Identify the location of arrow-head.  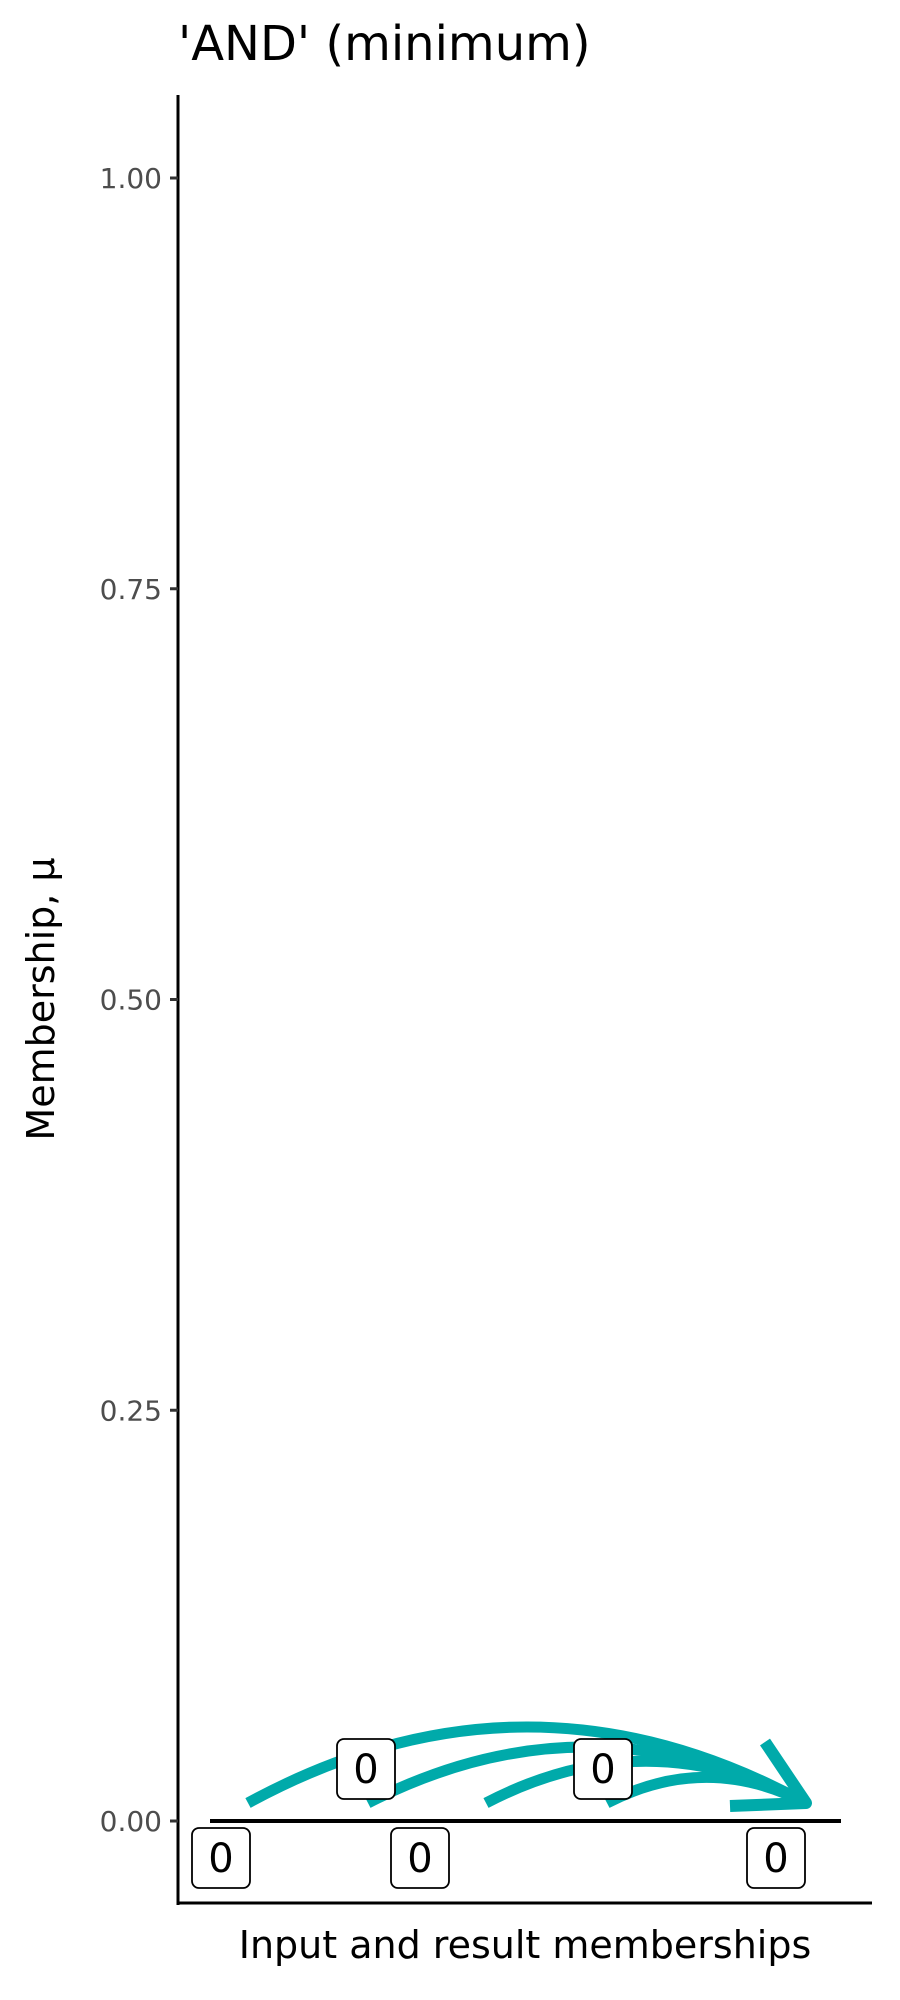
(770, 1775).